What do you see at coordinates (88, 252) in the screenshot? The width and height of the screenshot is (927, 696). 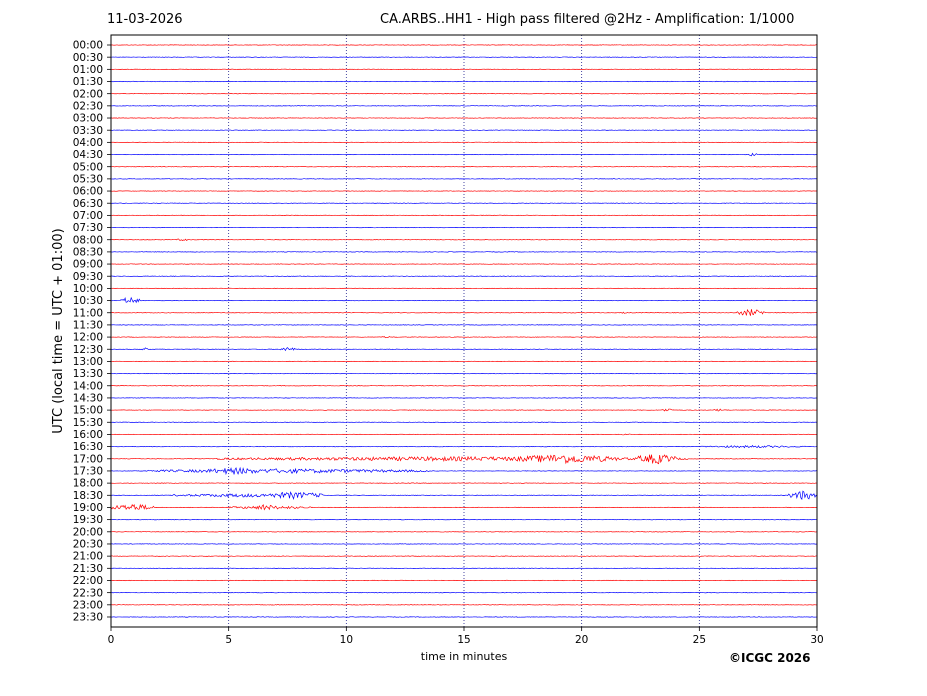 I see `ytick-label-0830: 08:30` at bounding box center [88, 252].